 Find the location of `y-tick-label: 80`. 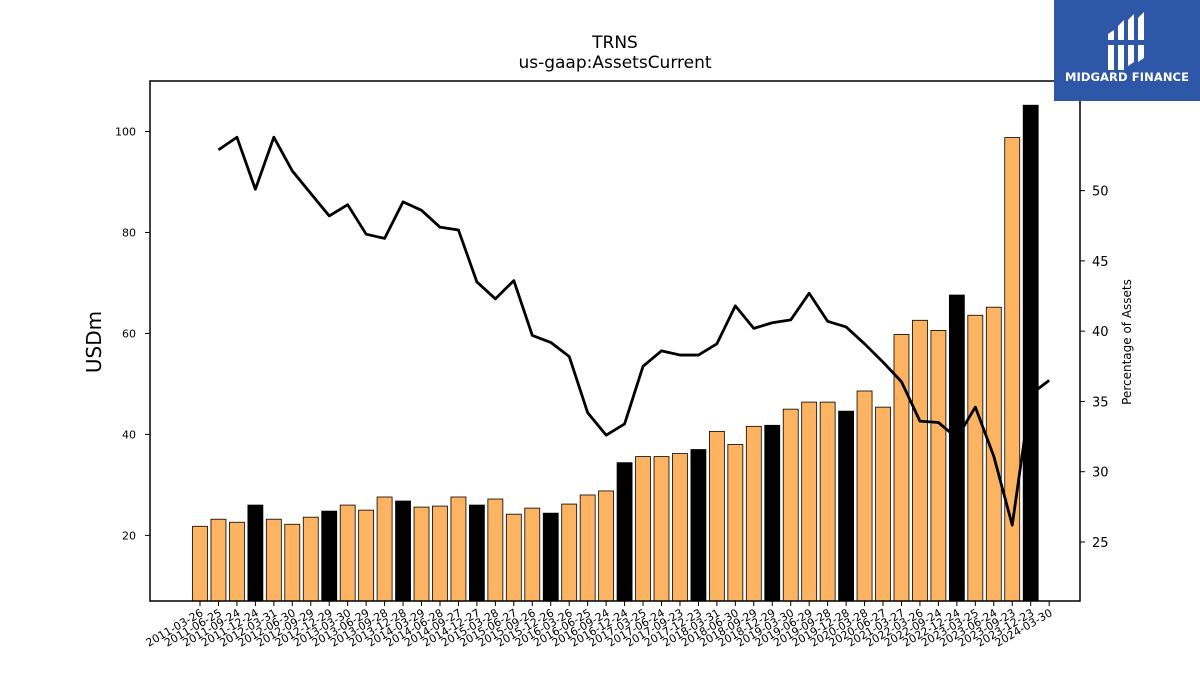

y-tick-label: 80 is located at coordinates (129, 232).